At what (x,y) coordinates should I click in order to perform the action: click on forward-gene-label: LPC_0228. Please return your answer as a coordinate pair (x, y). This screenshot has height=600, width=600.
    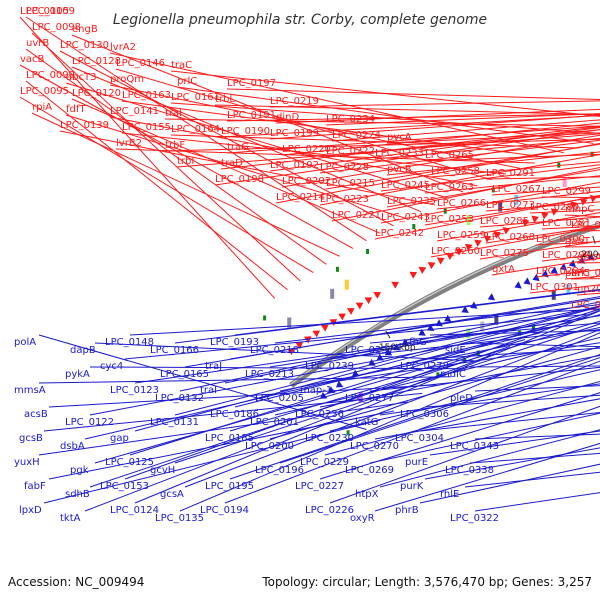
    Looking at the image, I should click on (344, 167).